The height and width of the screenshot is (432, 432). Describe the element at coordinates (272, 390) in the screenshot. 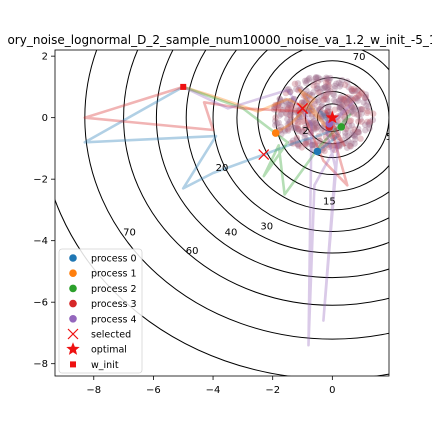

I see `x-tick-label: −2` at that location.